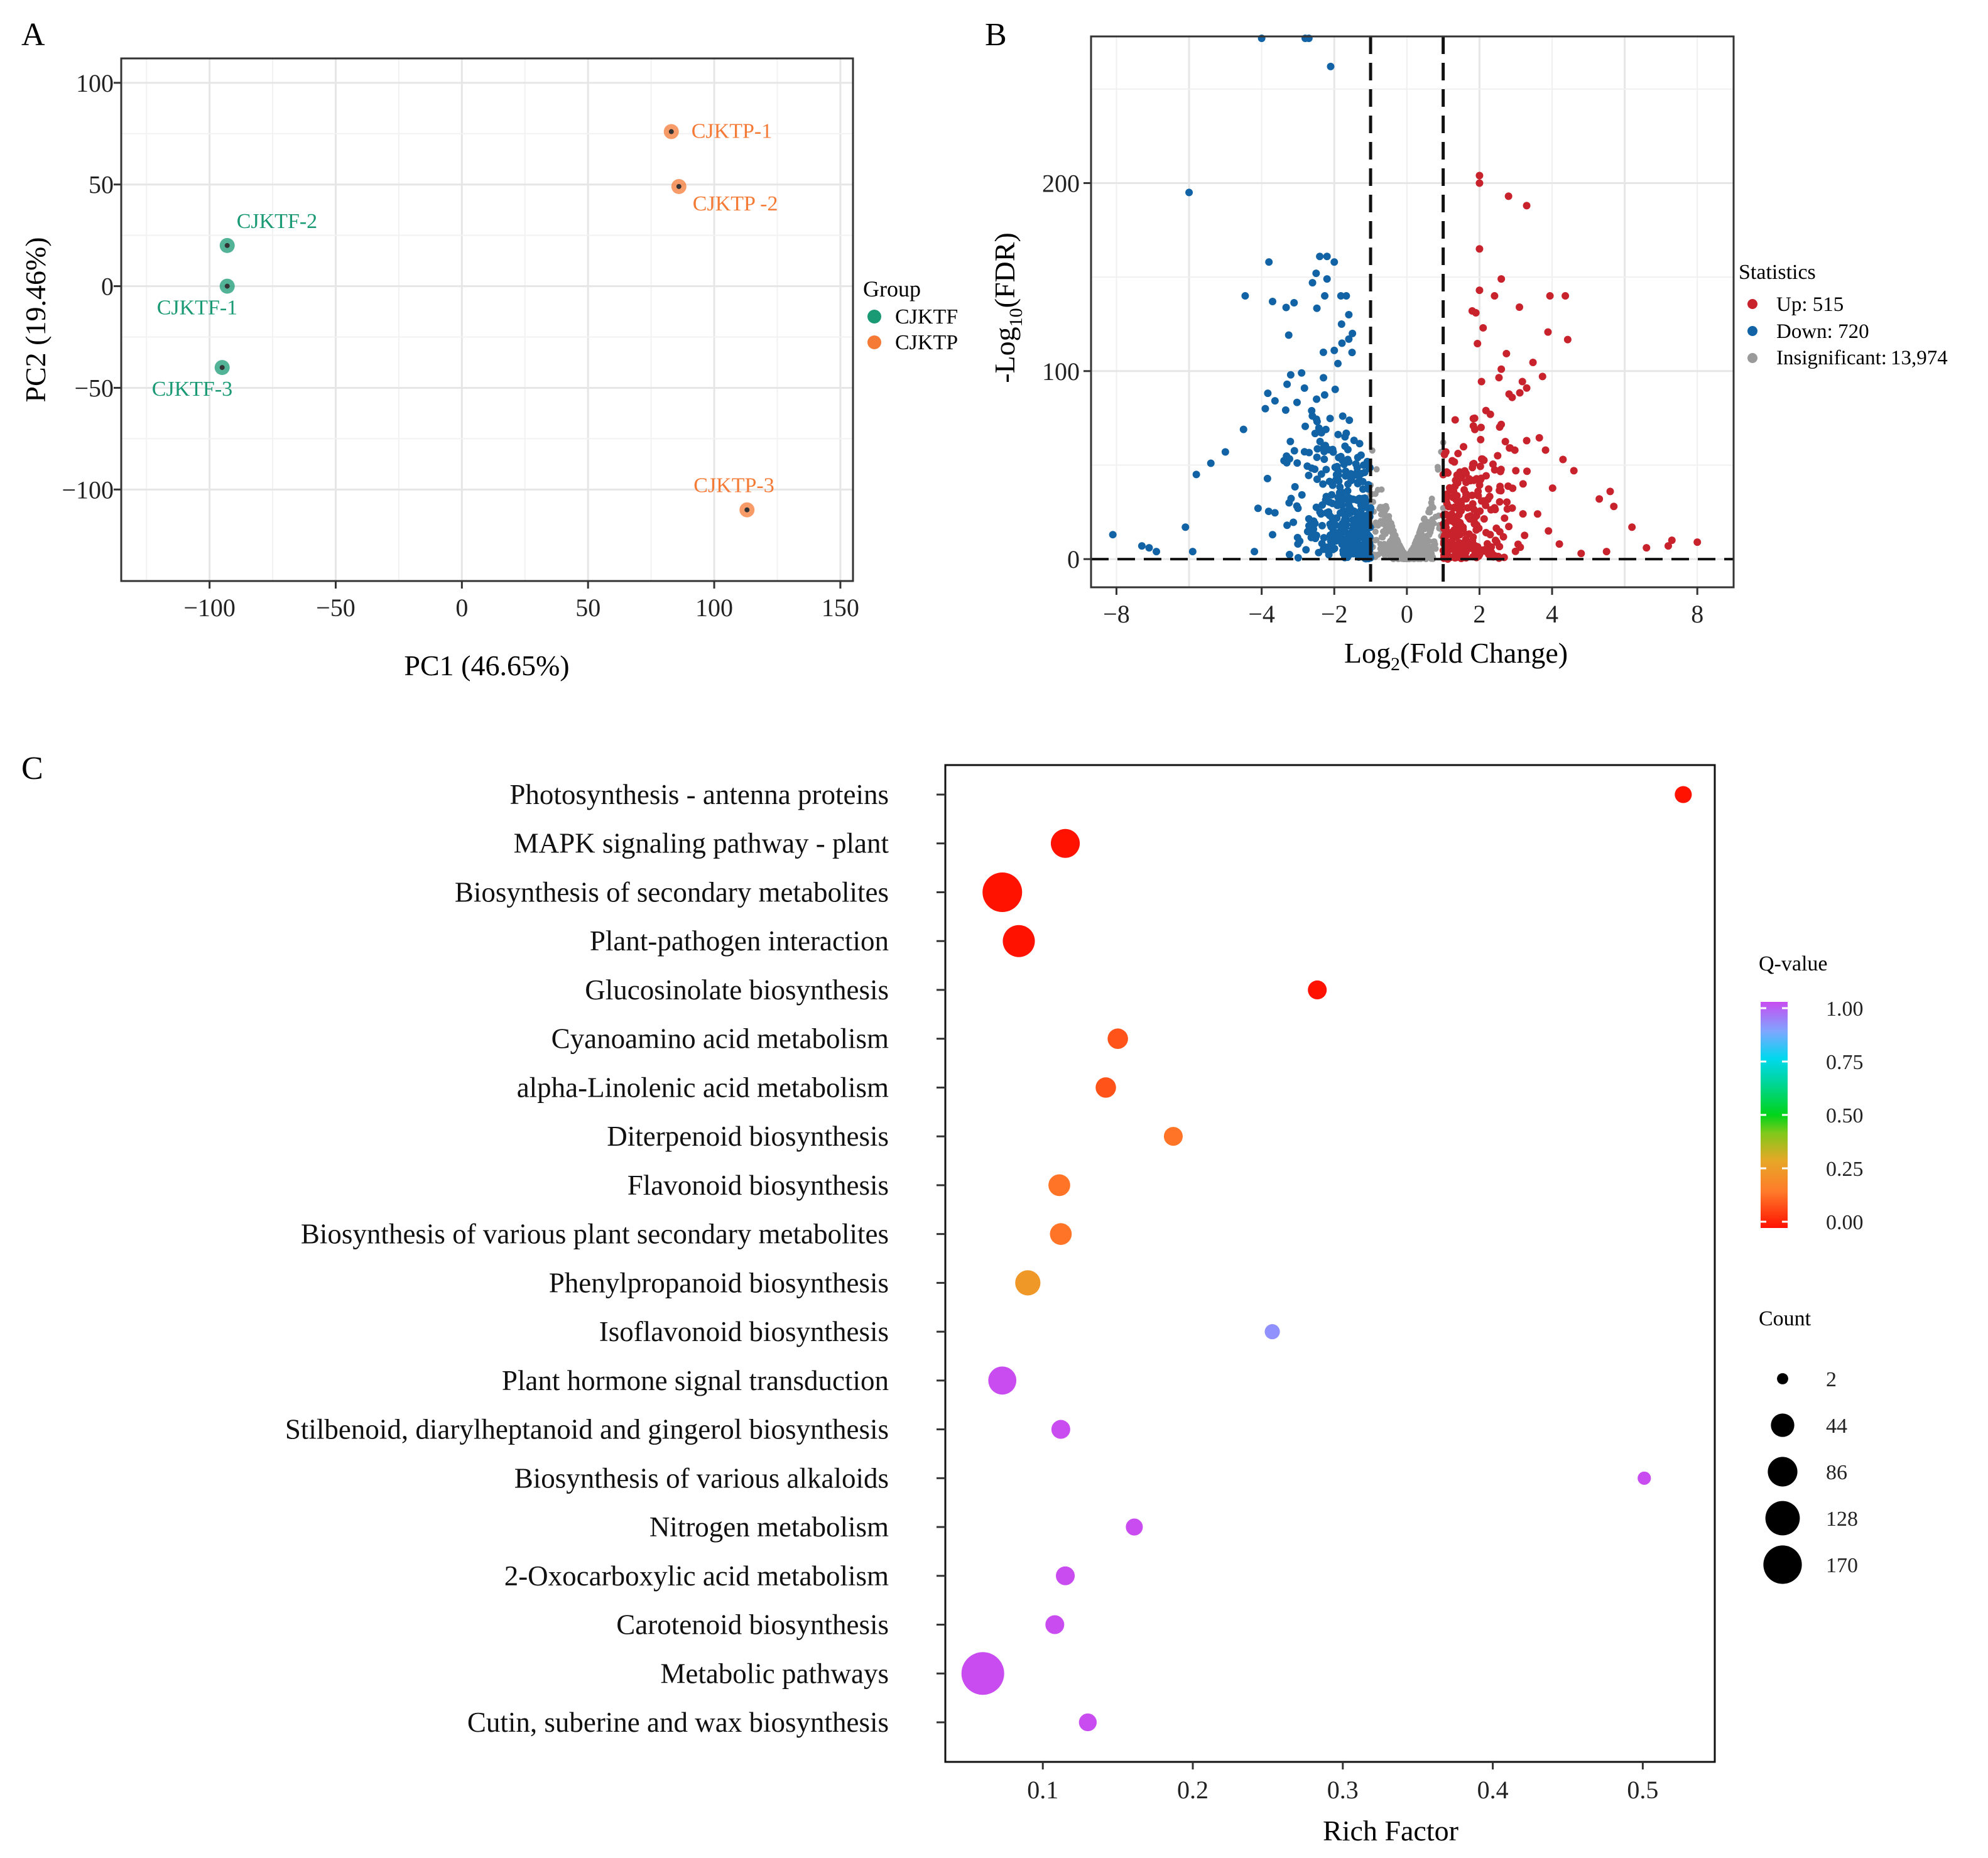 This screenshot has width=1988, height=1858. What do you see at coordinates (1055, 1624) in the screenshot?
I see `bubble-carotenoid-biosynthesis` at bounding box center [1055, 1624].